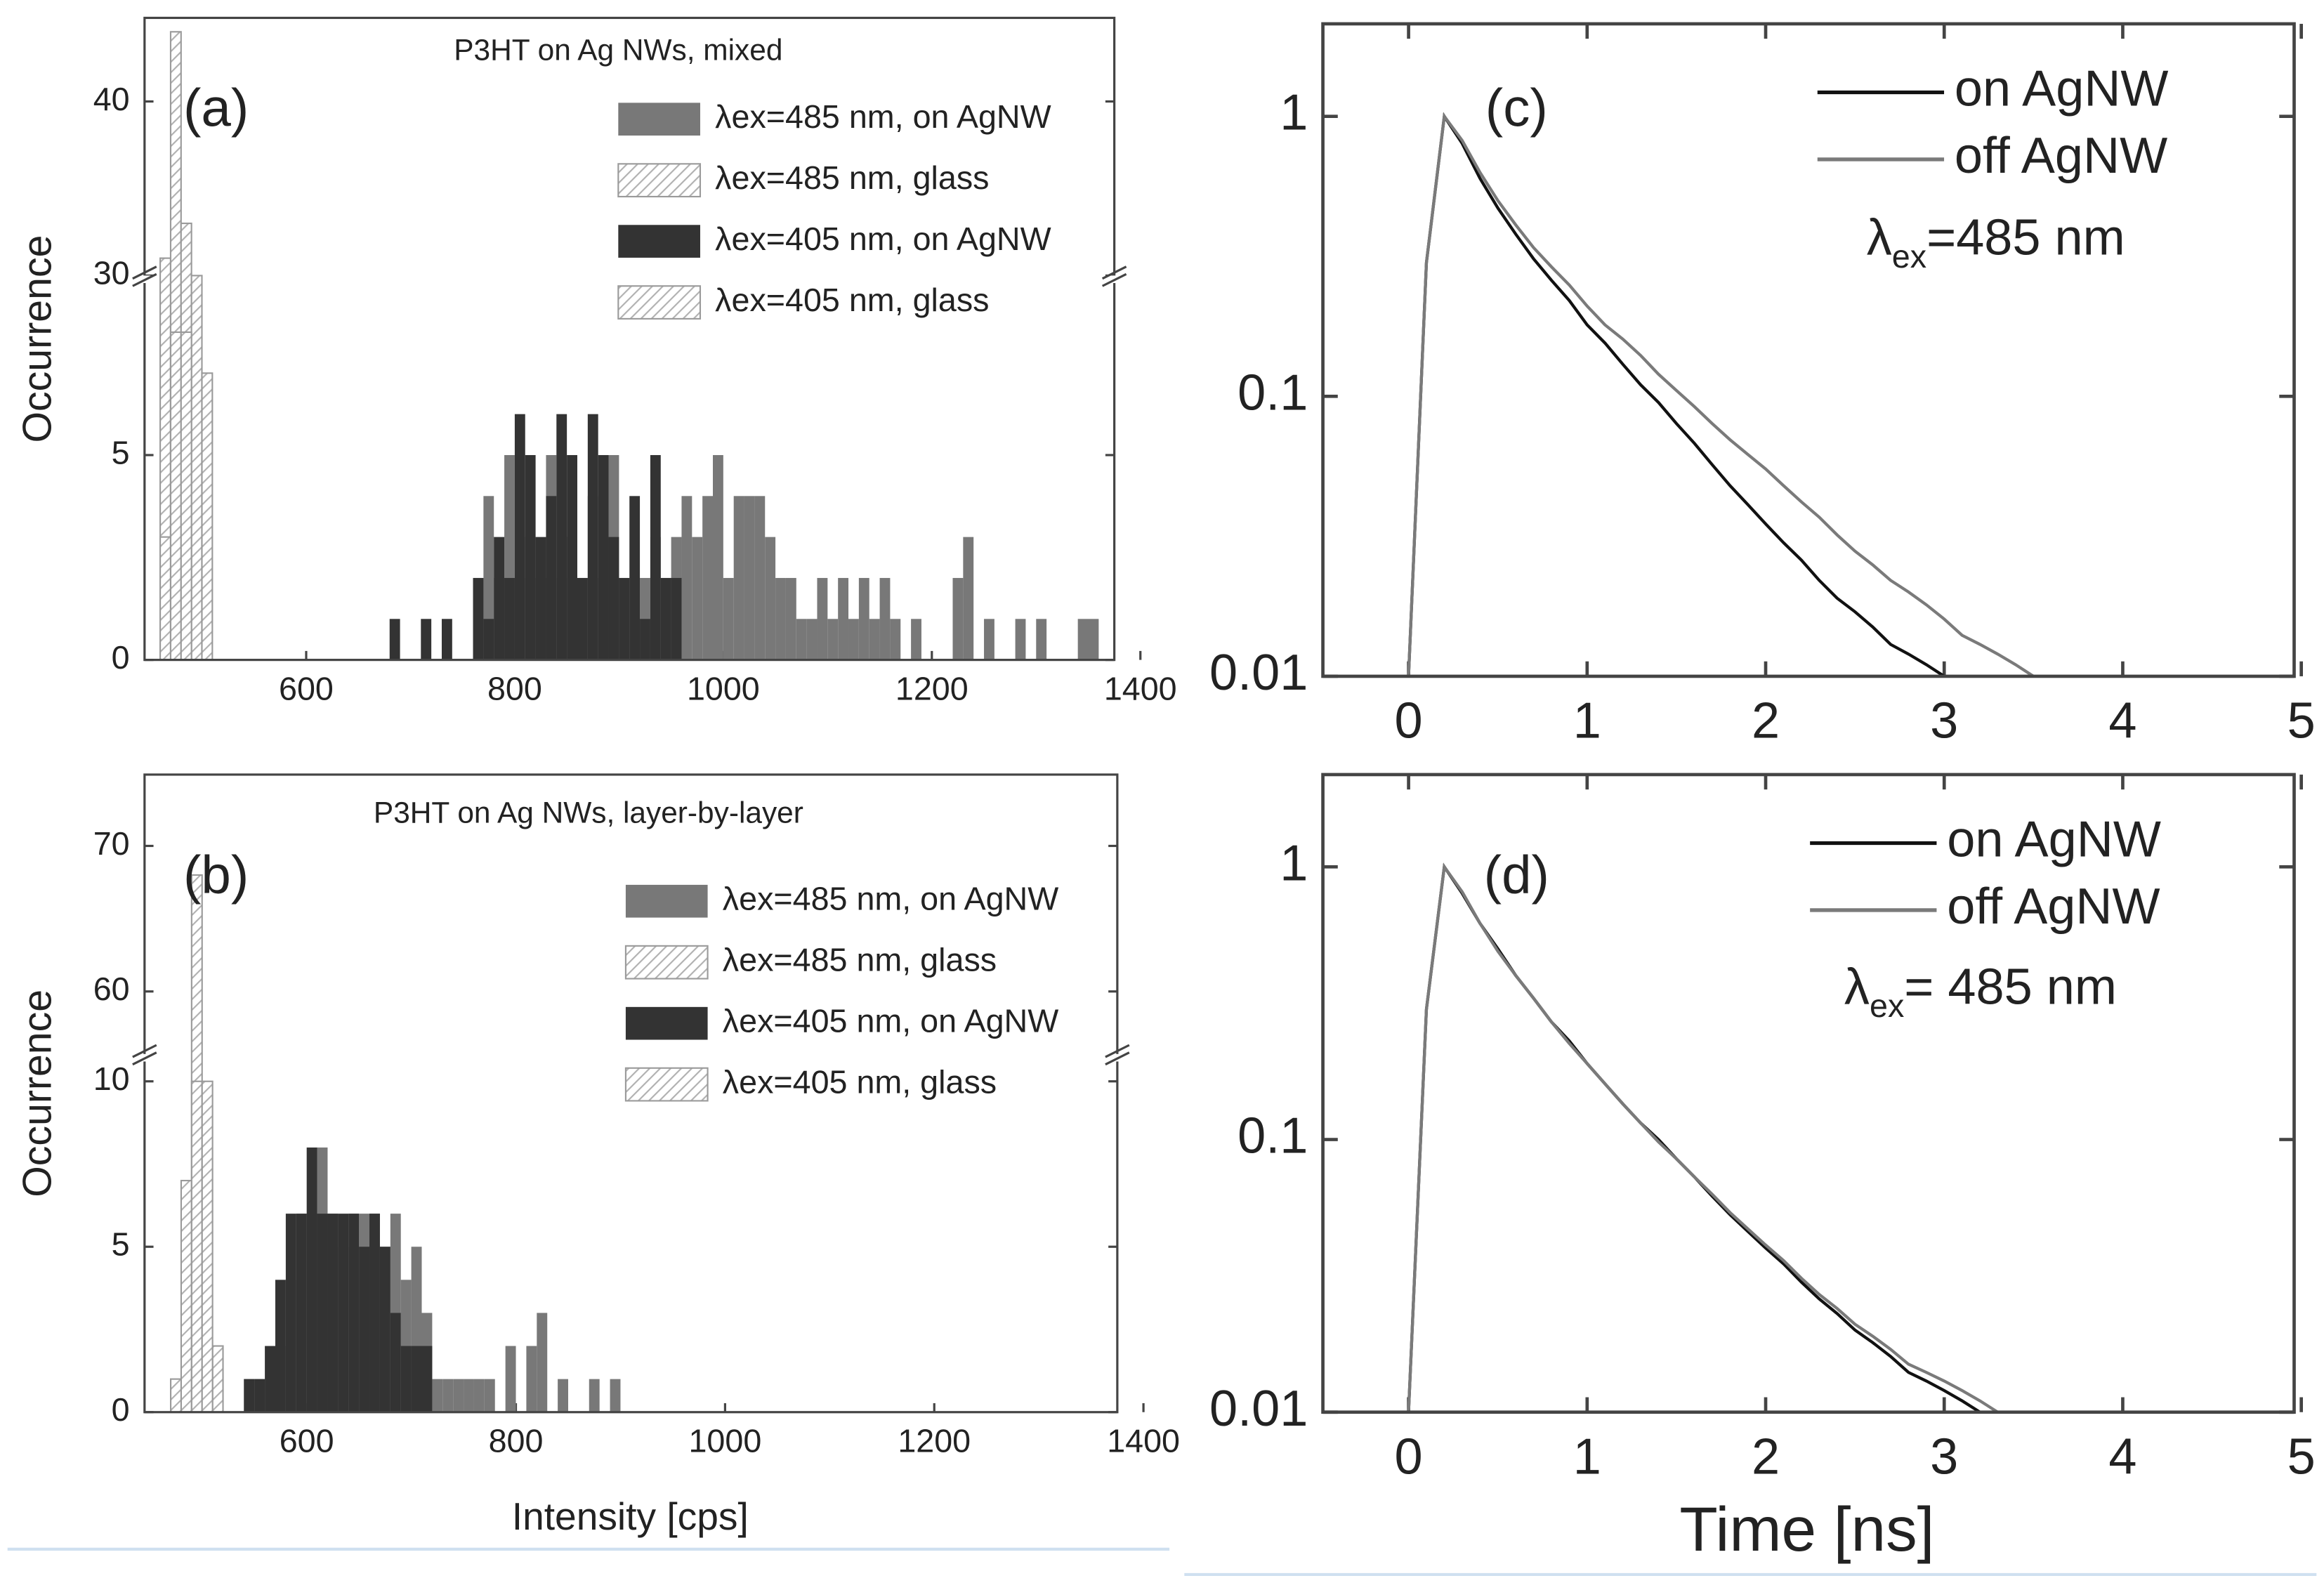 The width and height of the screenshot is (2324, 1590). What do you see at coordinates (514, 688) in the screenshot?
I see `x-tick-label: 800` at bounding box center [514, 688].